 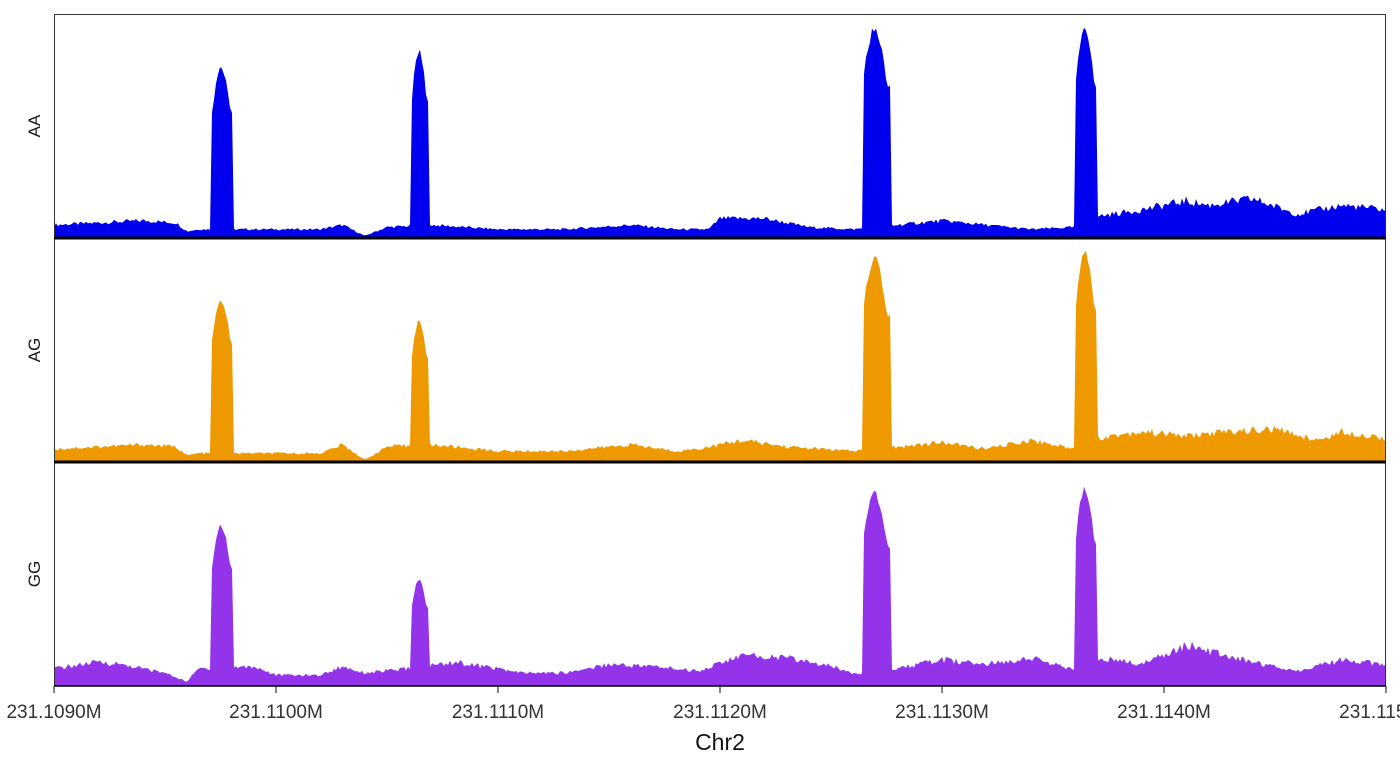 What do you see at coordinates (1164, 712) in the screenshot?
I see `x-tick-label: 231.1140M` at bounding box center [1164, 712].